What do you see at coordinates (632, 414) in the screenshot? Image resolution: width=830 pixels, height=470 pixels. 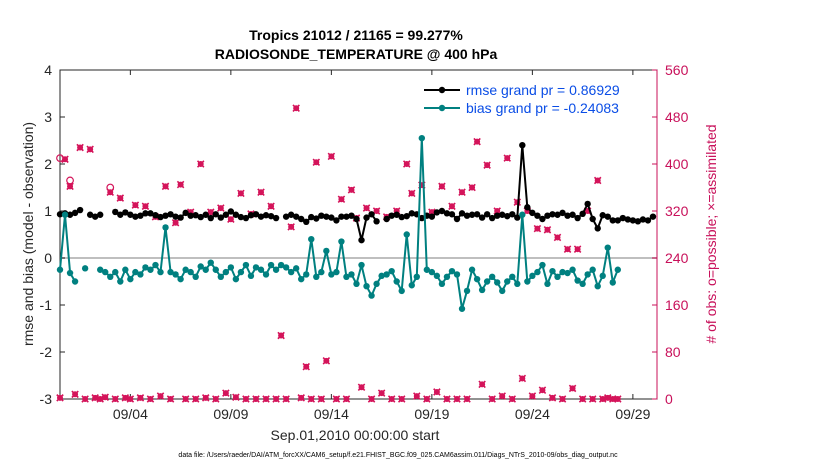 I see `x-tick-label: 09/29` at bounding box center [632, 414].